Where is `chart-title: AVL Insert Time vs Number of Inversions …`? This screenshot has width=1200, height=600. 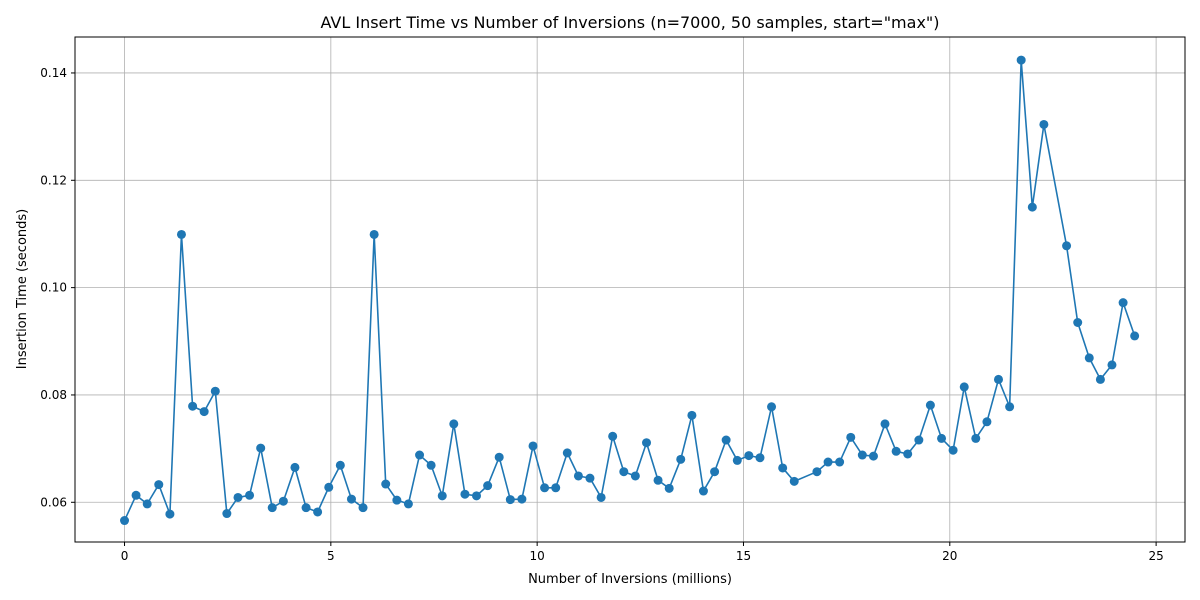
chart-title: AVL Insert Time vs Number of Inversions … is located at coordinates (629, 22).